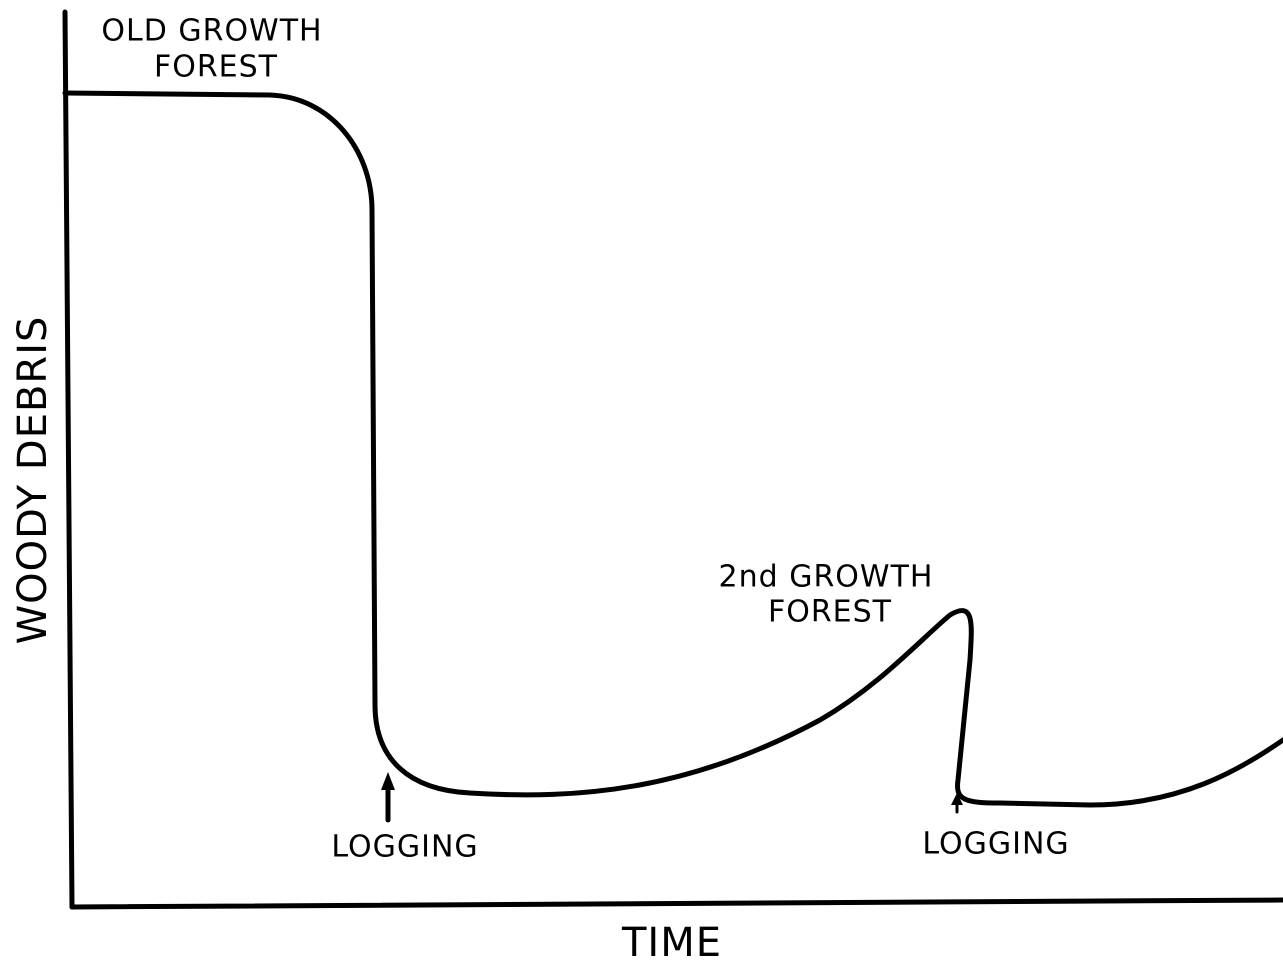  What do you see at coordinates (33, 480) in the screenshot?
I see `y-axis-label: WOODY DEBRIS` at bounding box center [33, 480].